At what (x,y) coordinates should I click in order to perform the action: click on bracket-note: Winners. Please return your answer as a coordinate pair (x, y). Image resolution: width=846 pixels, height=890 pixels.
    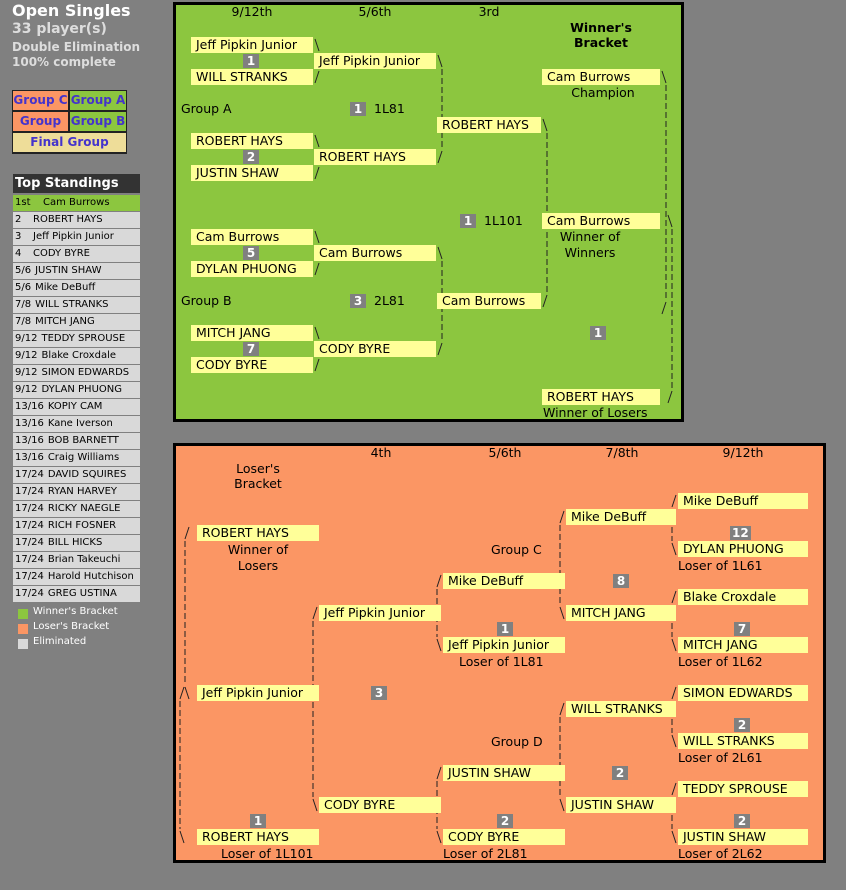
    Looking at the image, I should click on (590, 252).